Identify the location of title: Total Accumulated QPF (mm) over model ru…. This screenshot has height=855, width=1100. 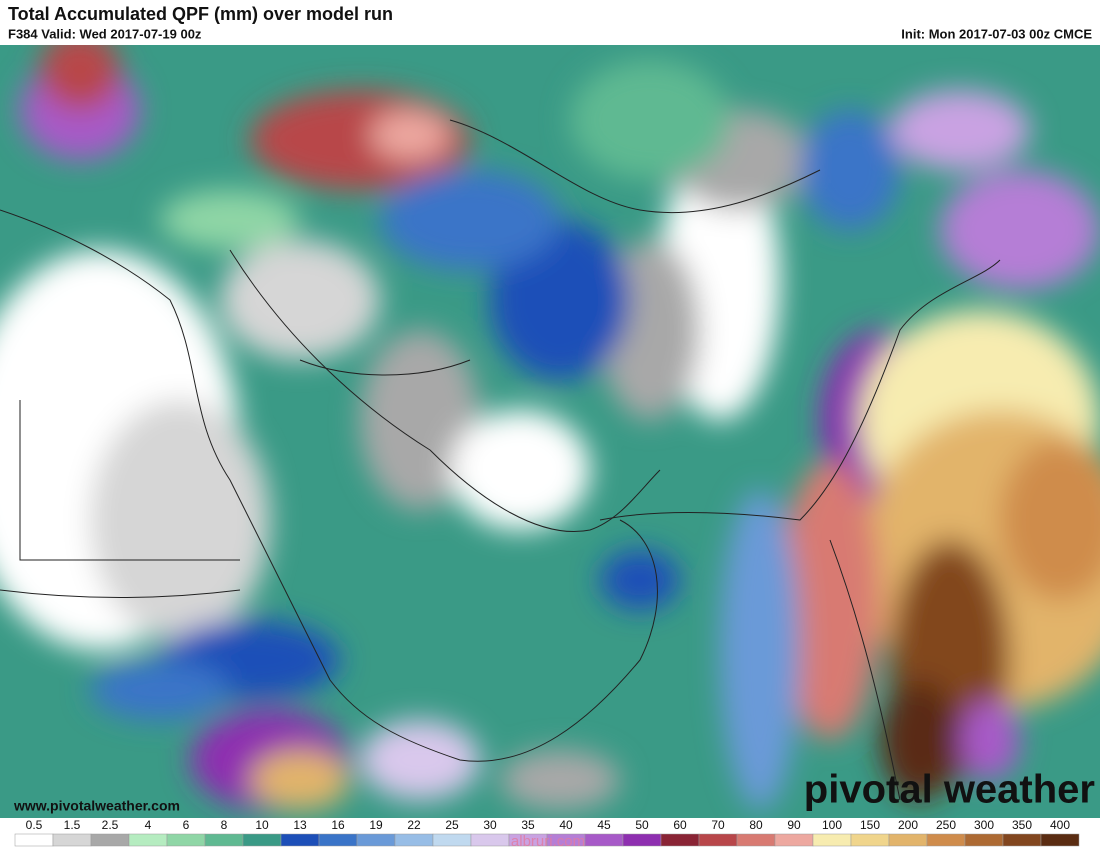
(200, 14).